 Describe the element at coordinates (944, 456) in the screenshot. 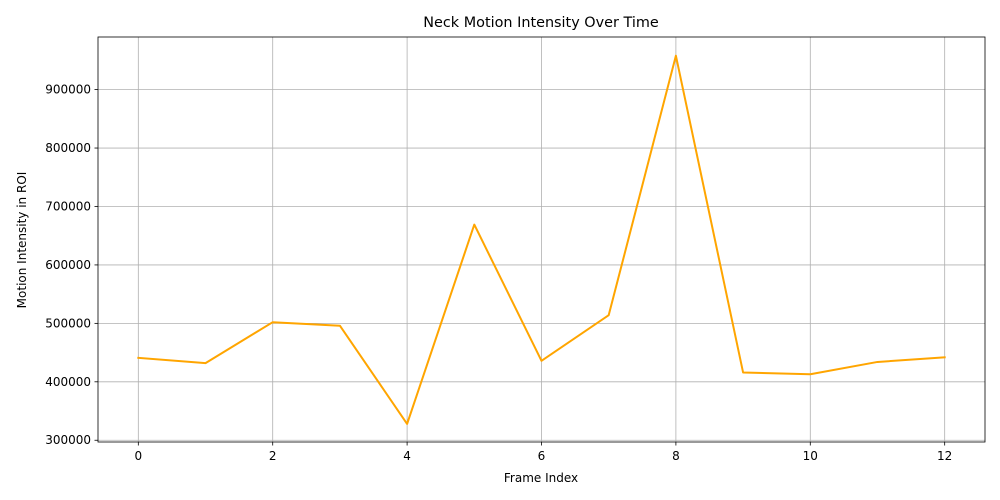

I see `x-tick-label: 12` at that location.